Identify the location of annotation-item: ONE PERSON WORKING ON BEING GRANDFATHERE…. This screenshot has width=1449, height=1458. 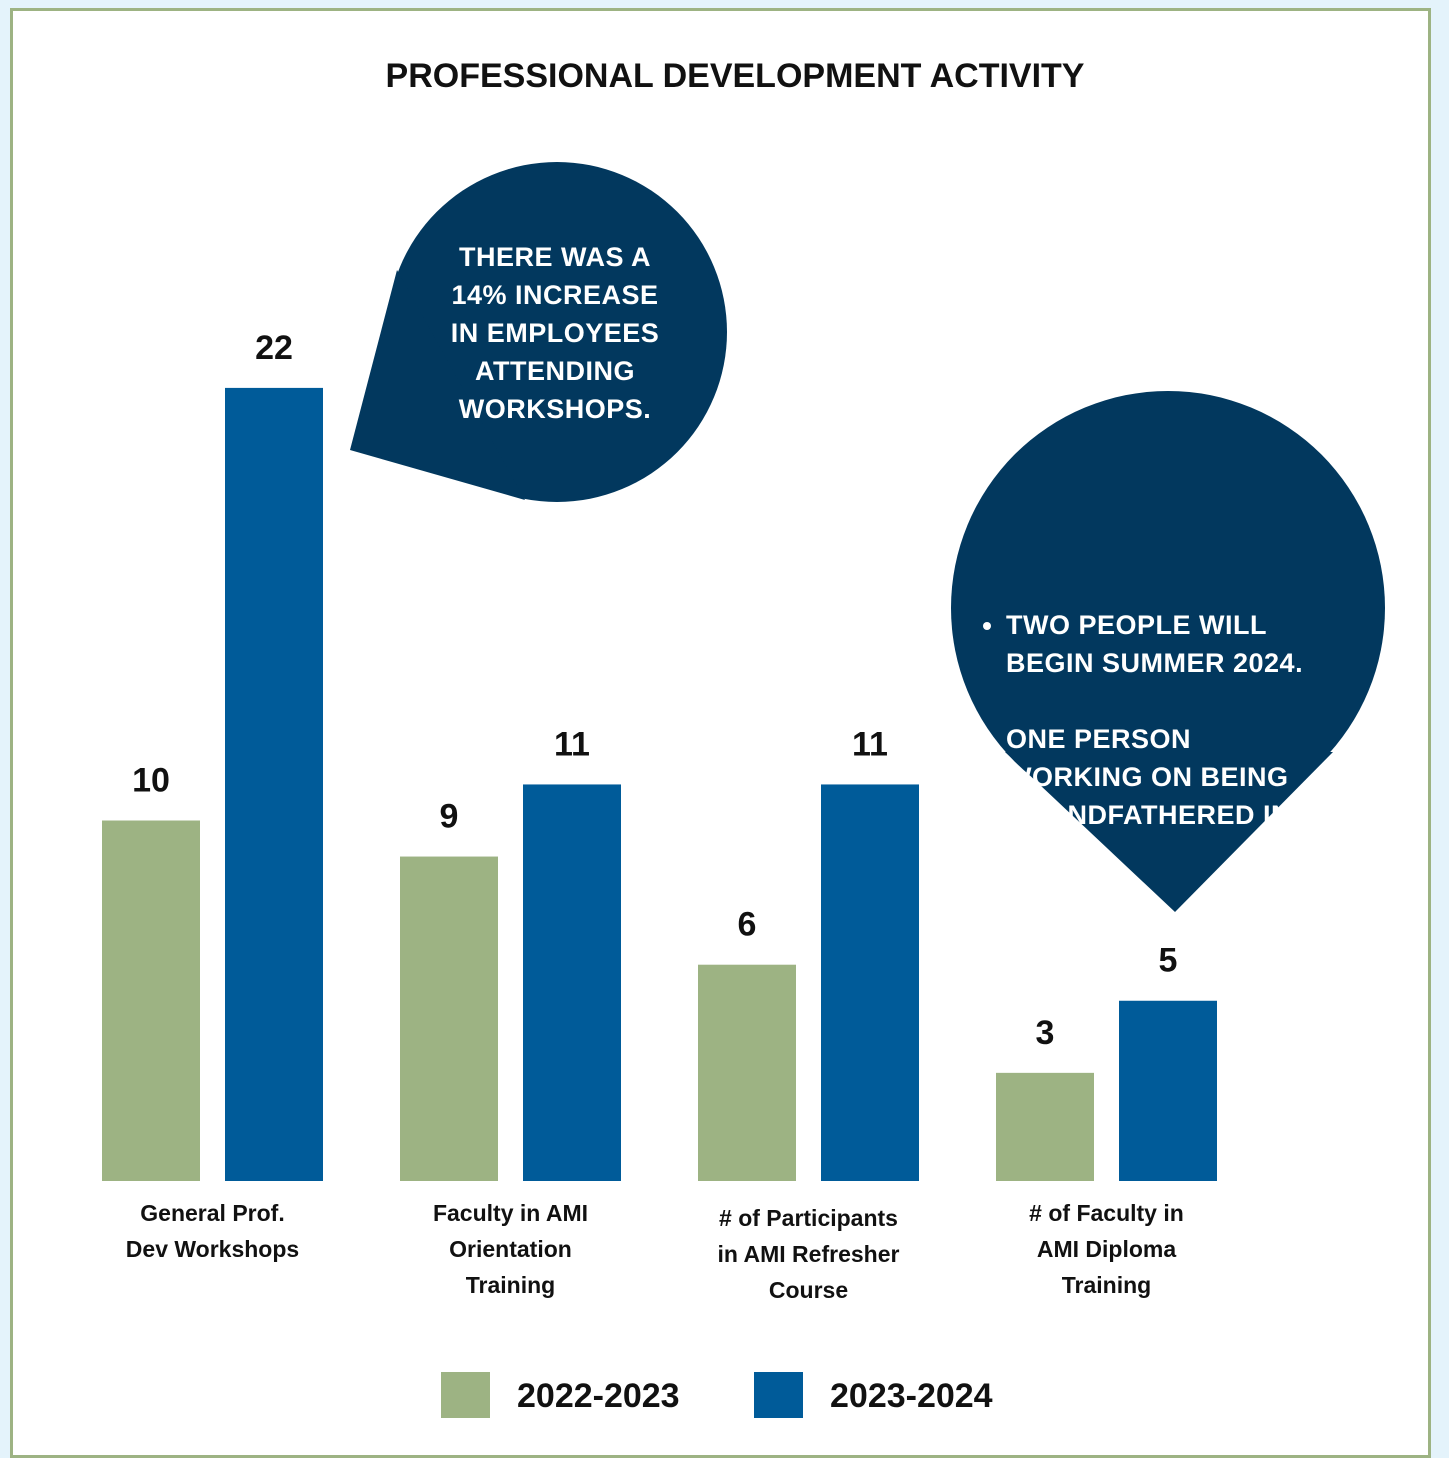
(1189, 777).